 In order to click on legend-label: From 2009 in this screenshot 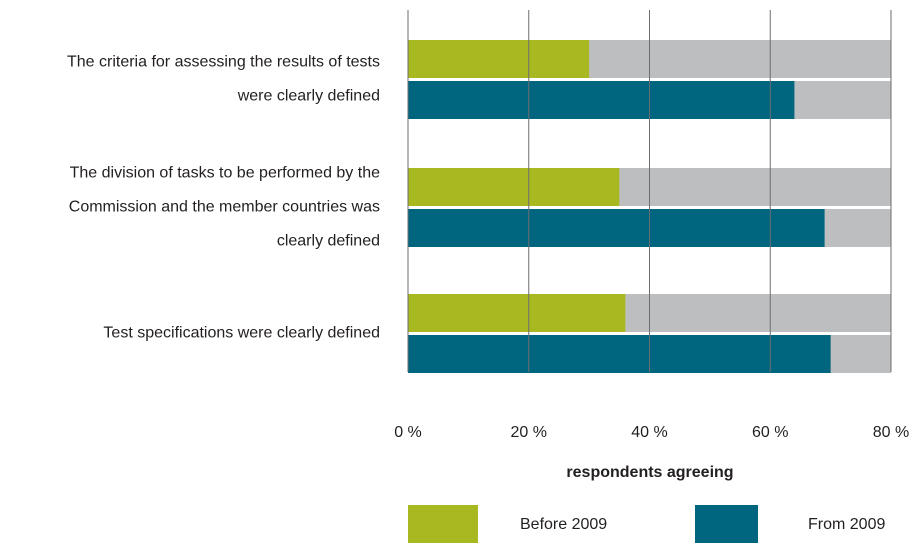, I will do `click(846, 524)`.